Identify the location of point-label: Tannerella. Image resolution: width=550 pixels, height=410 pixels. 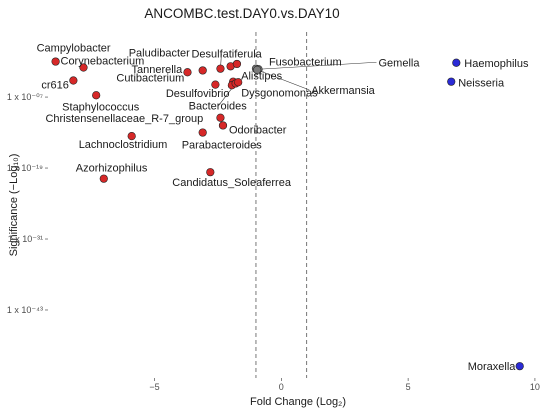
(157, 70).